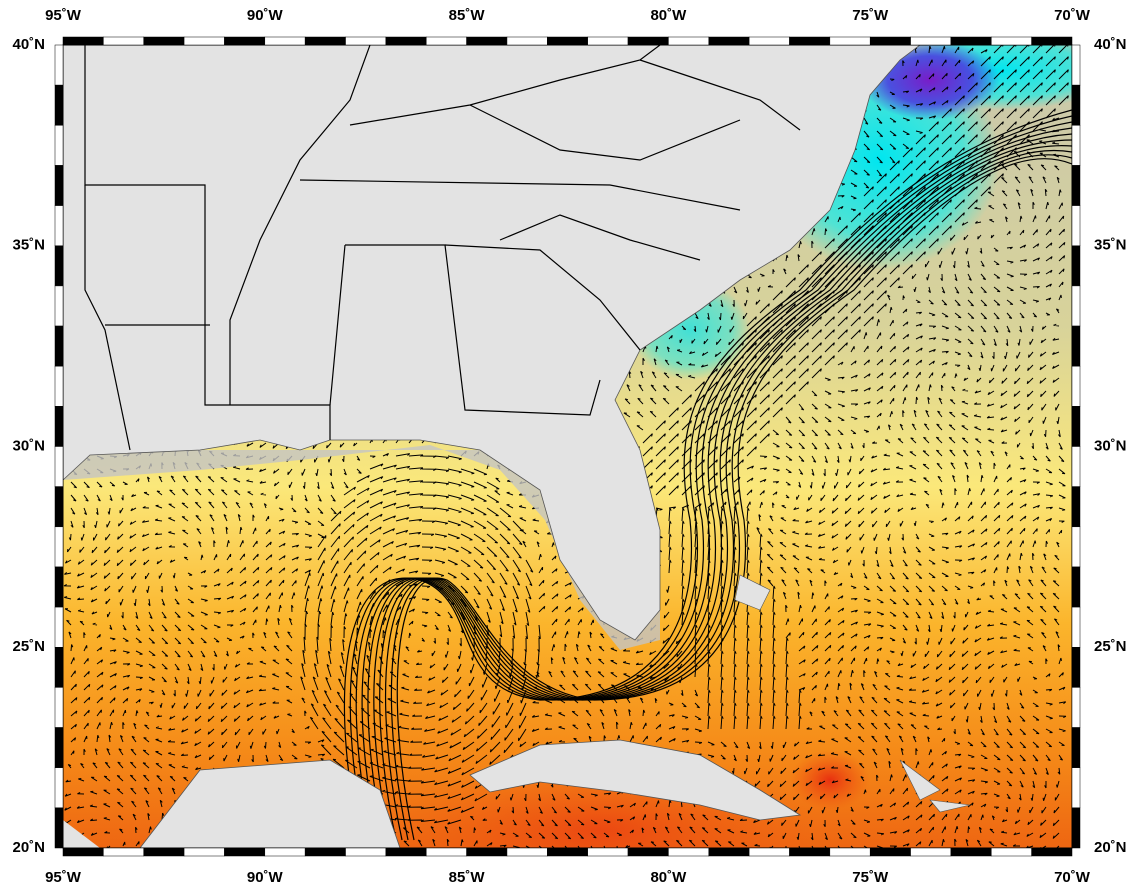  Describe the element at coordinates (852, 693) in the screenshot. I see `bahamas` at that location.